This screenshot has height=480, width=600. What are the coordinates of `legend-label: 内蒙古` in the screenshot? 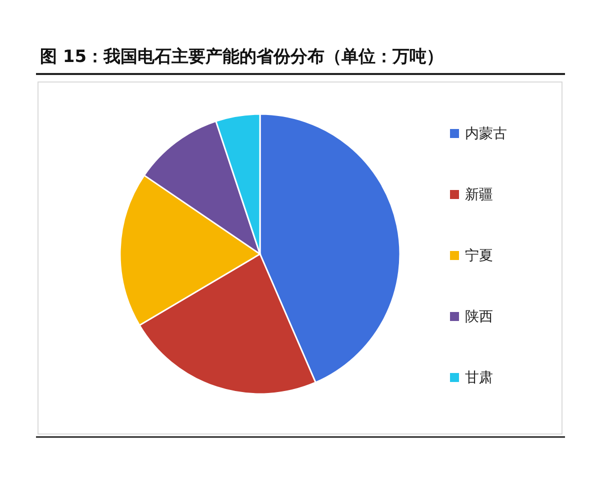 It's located at (486, 134).